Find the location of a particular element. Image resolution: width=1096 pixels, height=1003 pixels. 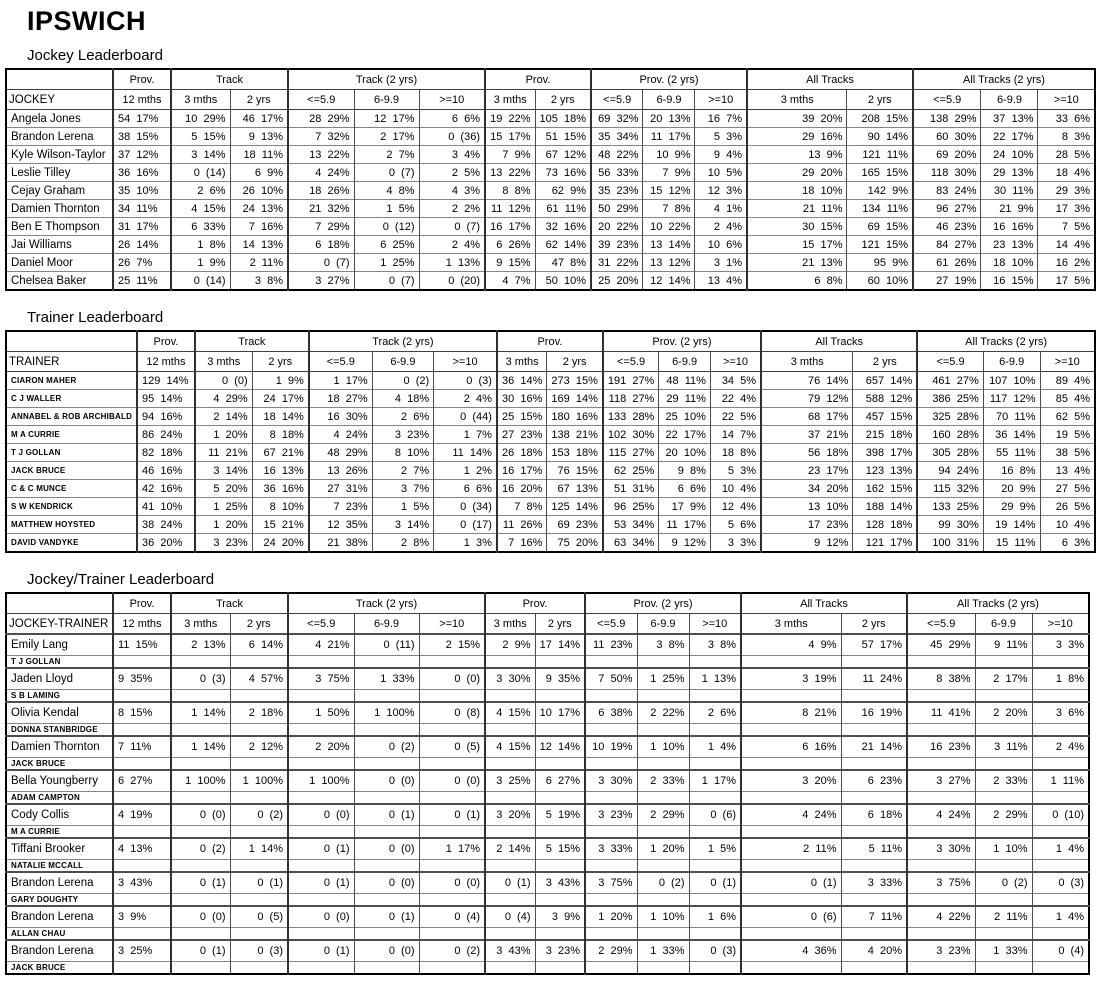

column-group-header: Prov. is located at coordinates (537, 79).